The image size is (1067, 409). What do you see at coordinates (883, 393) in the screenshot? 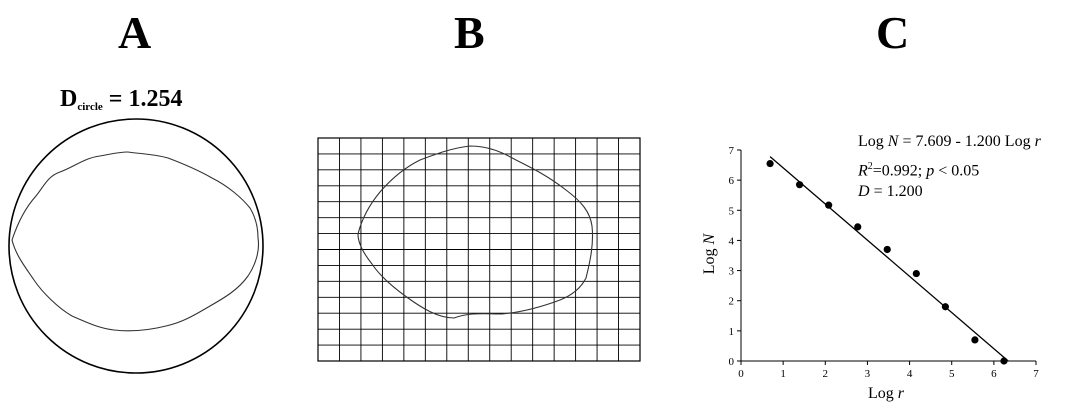
I see `x-axis-label-prefix: Log` at bounding box center [883, 393].